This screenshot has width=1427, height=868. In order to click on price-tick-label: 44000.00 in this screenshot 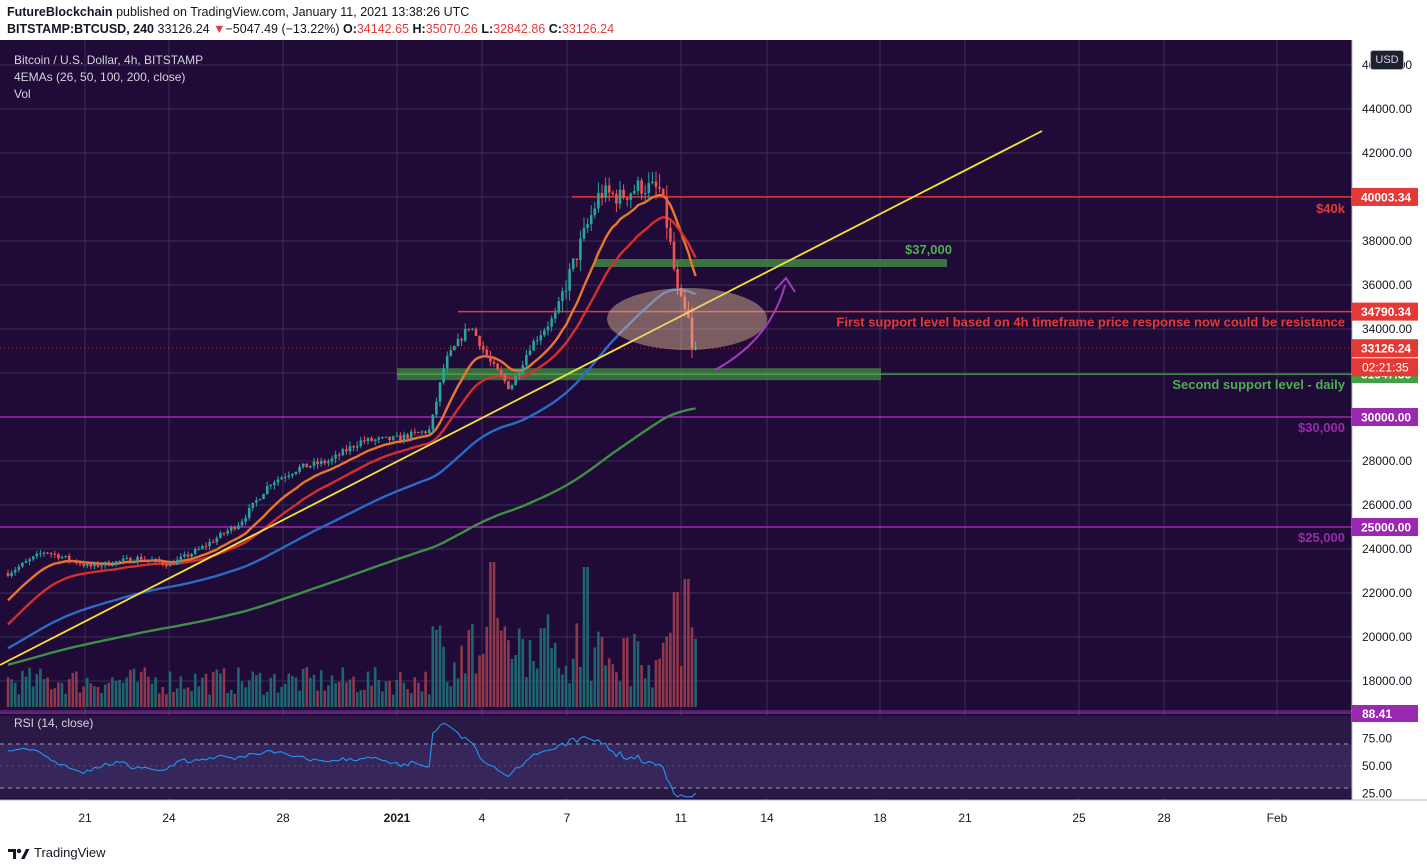, I will do `click(1387, 109)`.